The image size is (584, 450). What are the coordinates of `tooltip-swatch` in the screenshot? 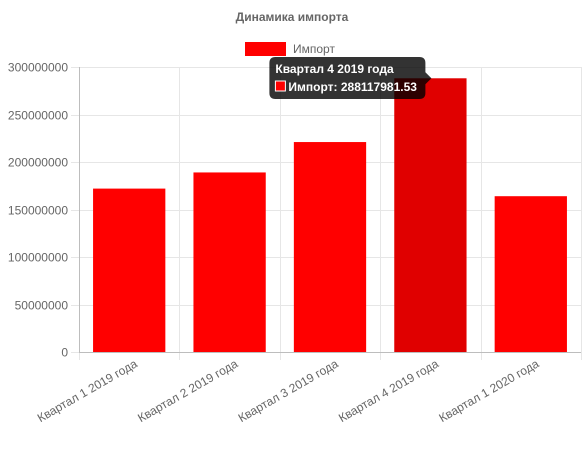 It's located at (280, 86).